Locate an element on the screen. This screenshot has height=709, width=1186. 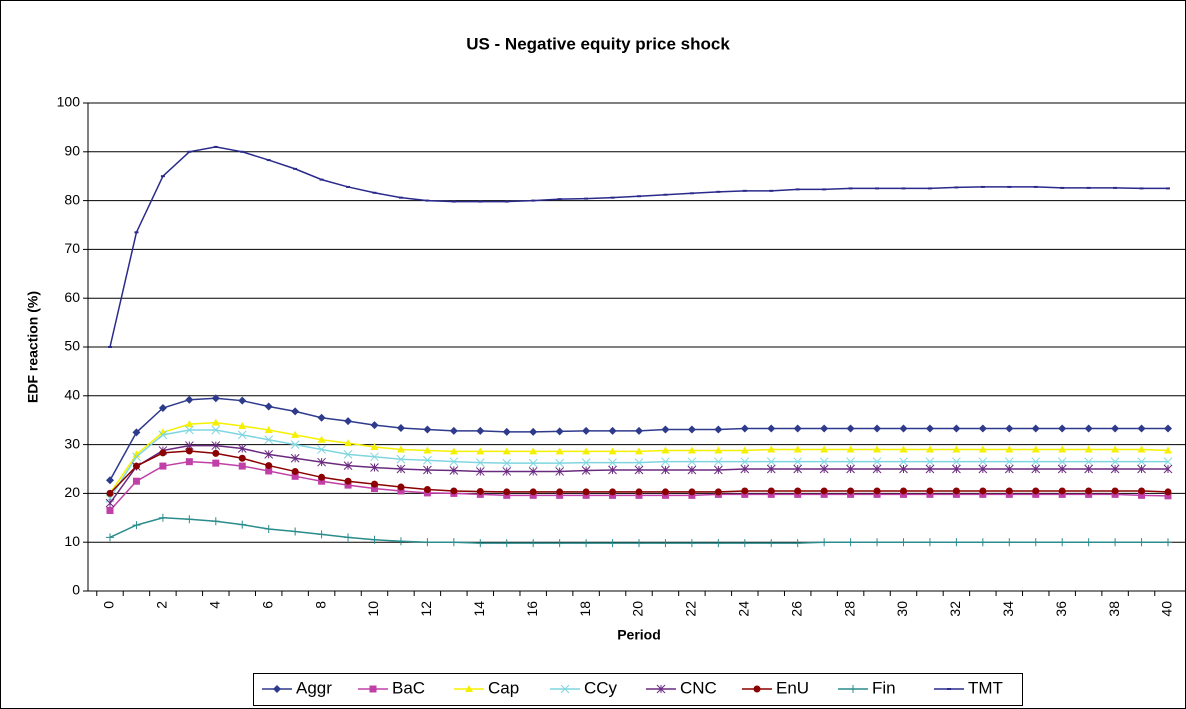
x-tick-label: 22 is located at coordinates (691, 609).